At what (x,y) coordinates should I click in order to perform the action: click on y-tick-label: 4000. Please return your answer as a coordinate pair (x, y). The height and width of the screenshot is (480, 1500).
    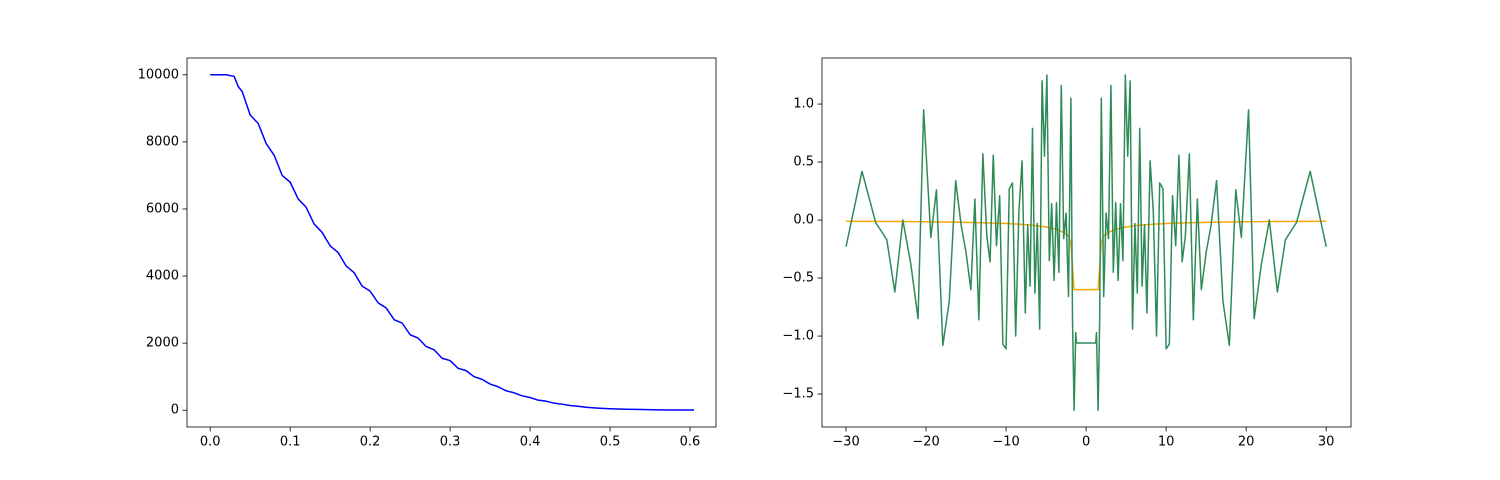
    Looking at the image, I should click on (162, 276).